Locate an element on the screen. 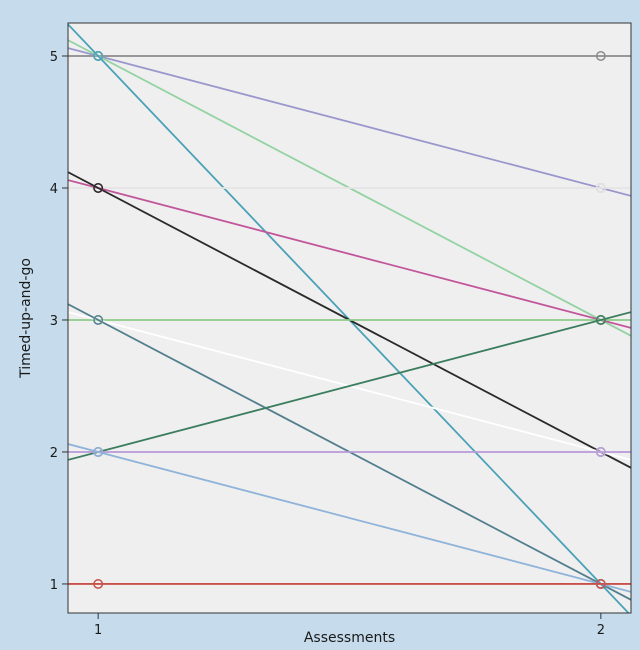 This screenshot has height=650, width=640. y-tick-label-4: 4 is located at coordinates (54, 189).